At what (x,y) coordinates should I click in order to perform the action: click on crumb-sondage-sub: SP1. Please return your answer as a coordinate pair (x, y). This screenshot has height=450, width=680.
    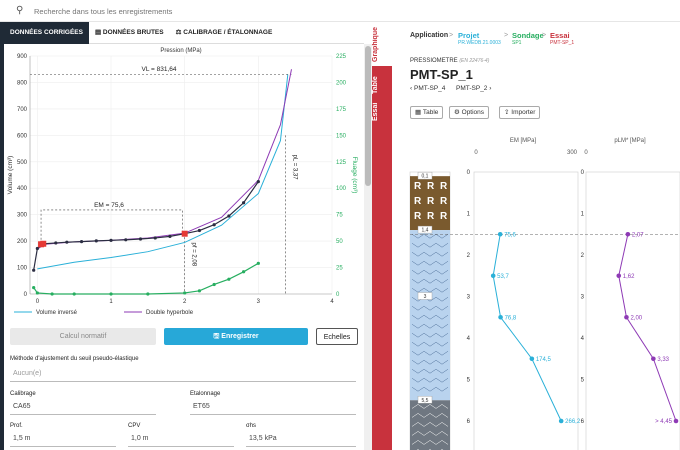
    Looking at the image, I should click on (517, 43).